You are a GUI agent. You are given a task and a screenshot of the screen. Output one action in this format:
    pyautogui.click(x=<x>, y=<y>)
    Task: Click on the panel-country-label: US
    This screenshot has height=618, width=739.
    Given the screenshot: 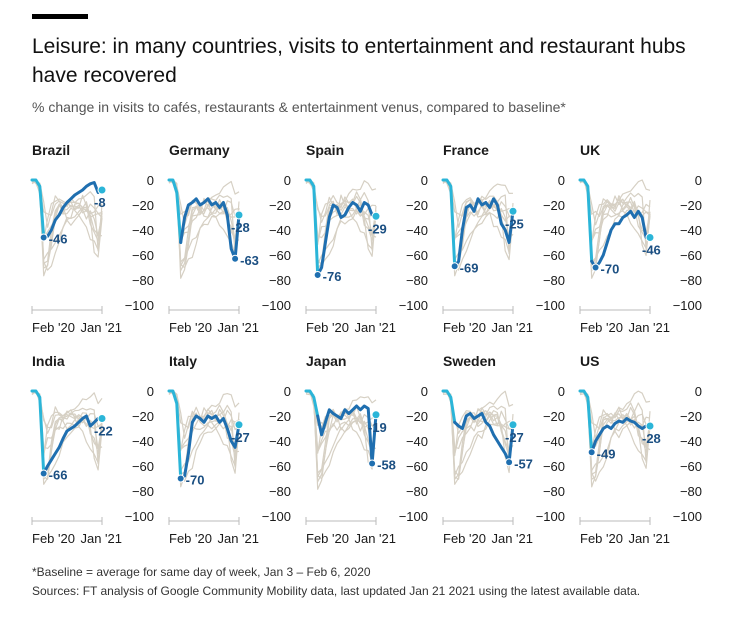 What is the action you would take?
    pyautogui.click(x=589, y=361)
    